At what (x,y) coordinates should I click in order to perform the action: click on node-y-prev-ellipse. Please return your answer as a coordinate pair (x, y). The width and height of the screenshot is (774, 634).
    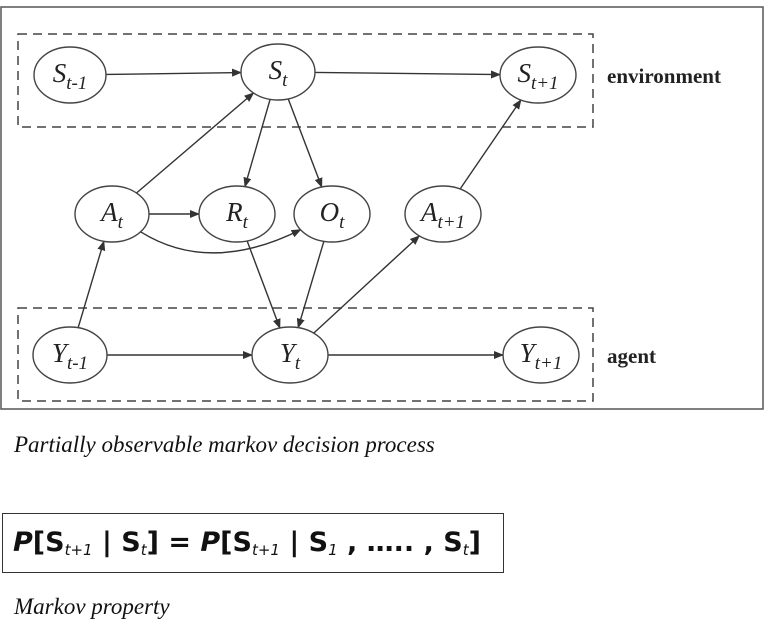
    Looking at the image, I should click on (70, 355).